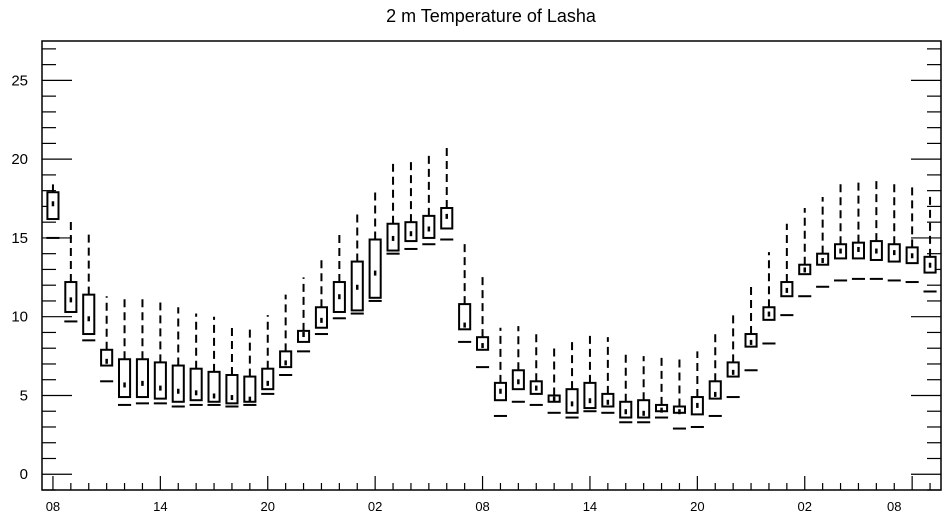  Describe the element at coordinates (24, 395) in the screenshot. I see `y-tick-label: 5` at that location.